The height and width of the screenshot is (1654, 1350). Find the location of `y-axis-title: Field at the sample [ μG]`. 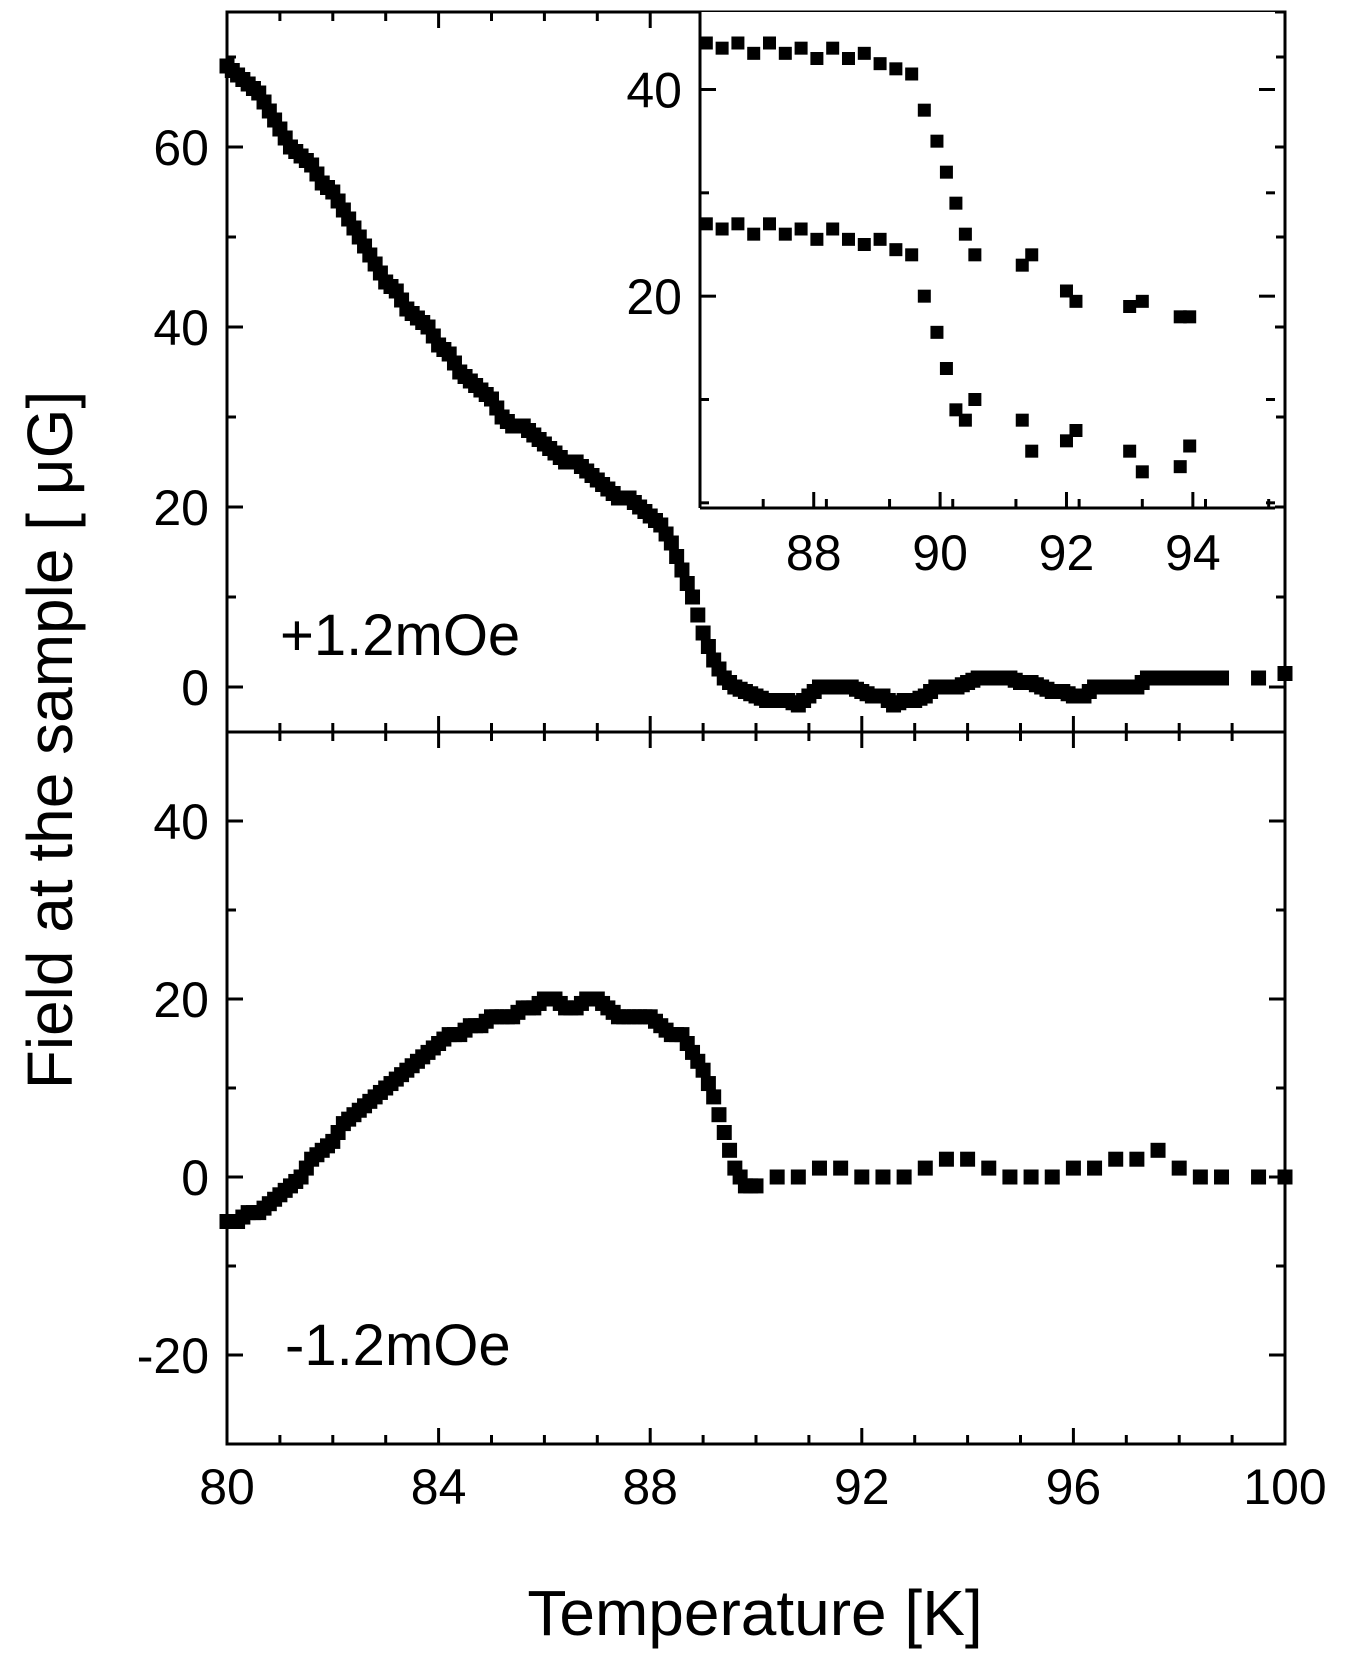

y-axis-title: Field at the sample [ μG] is located at coordinates (50, 740).